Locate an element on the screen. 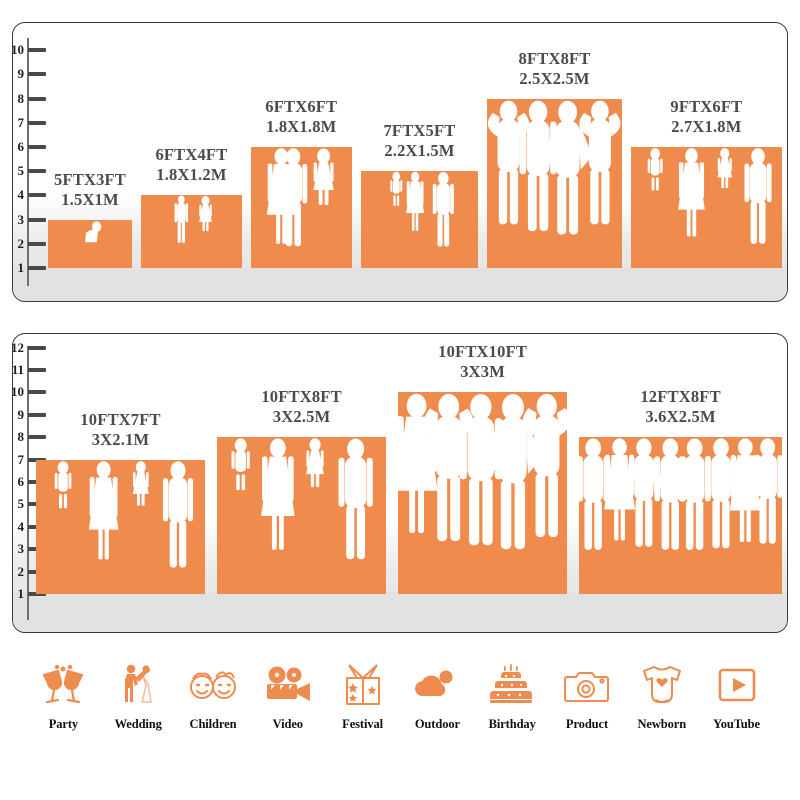 The image size is (800, 800). use-case-festival: Festival is located at coordinates (362, 710).